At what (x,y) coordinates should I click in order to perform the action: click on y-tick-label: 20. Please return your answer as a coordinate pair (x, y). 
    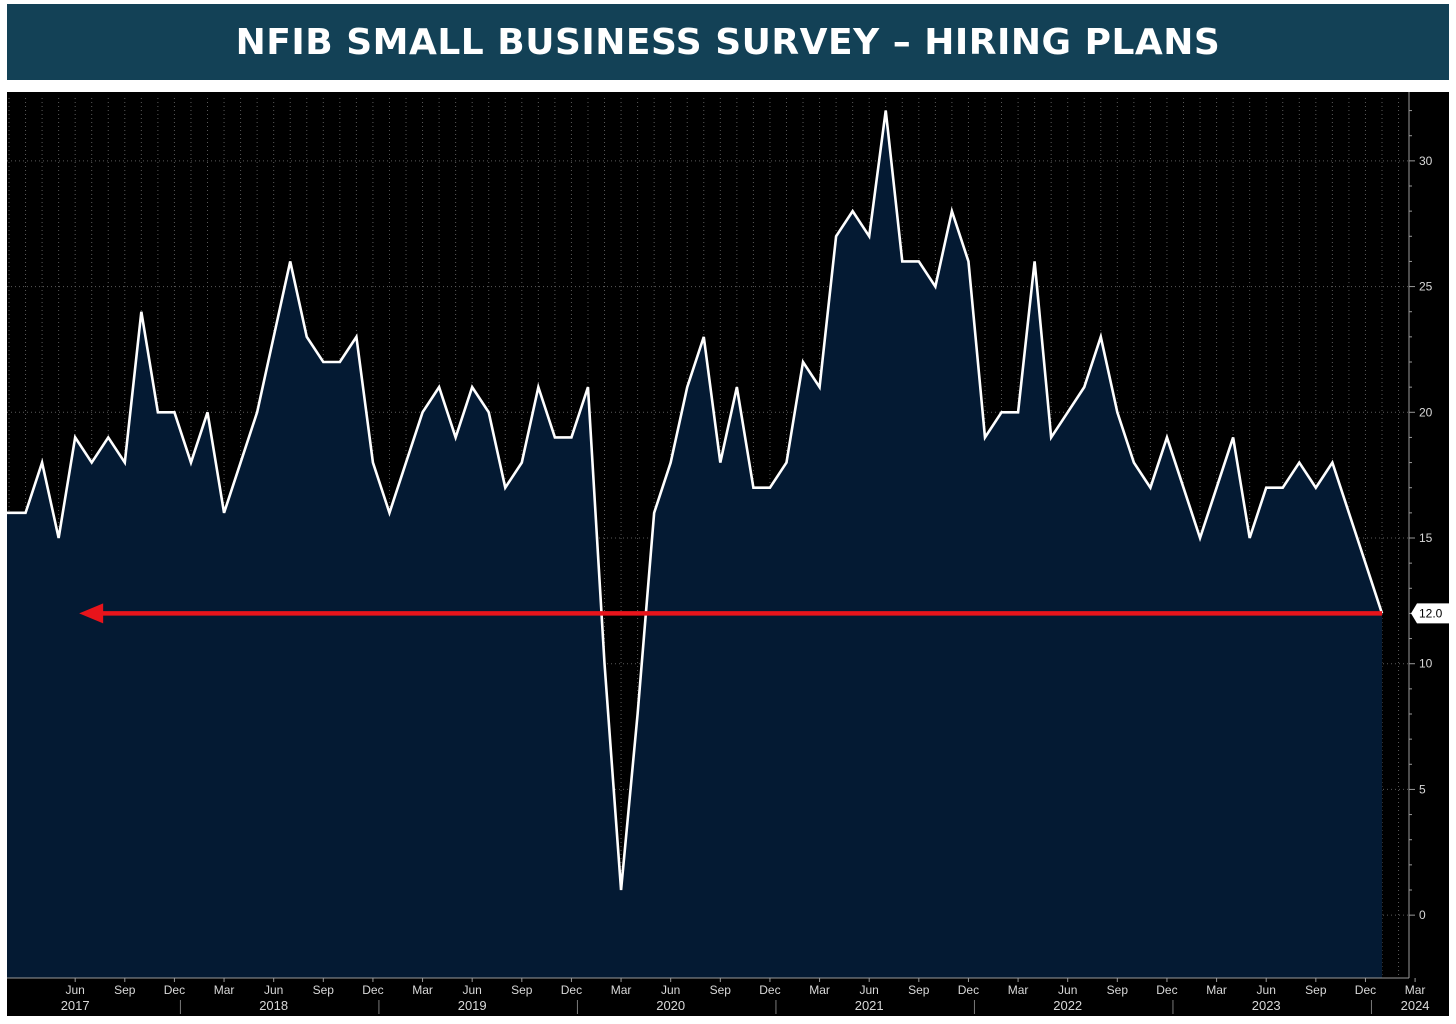
    Looking at the image, I should click on (1426, 412).